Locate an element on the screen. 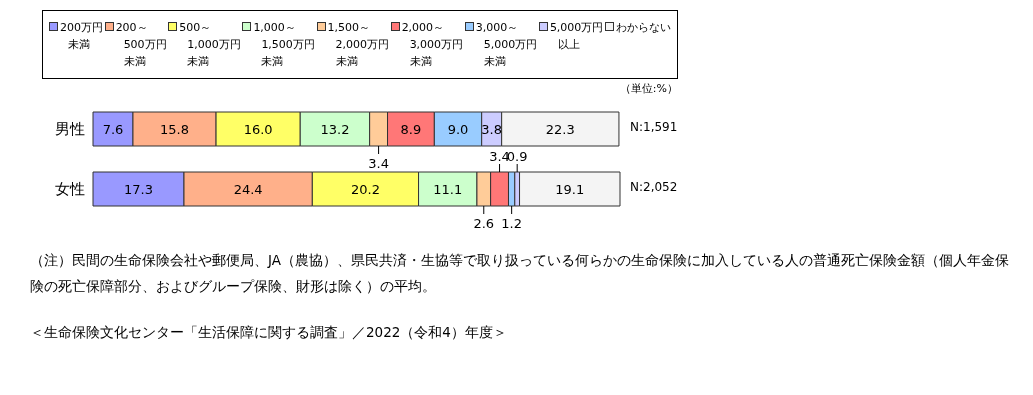  legend-label: 5,000万円以上 is located at coordinates (576, 36).